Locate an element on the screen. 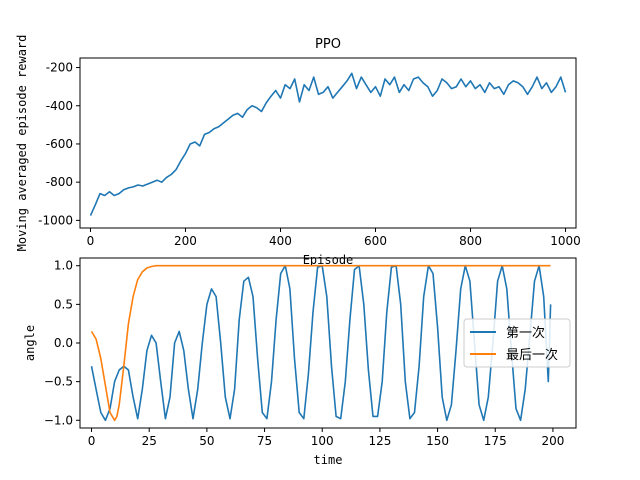  angle-x-tick-label: 175 is located at coordinates (495, 441).